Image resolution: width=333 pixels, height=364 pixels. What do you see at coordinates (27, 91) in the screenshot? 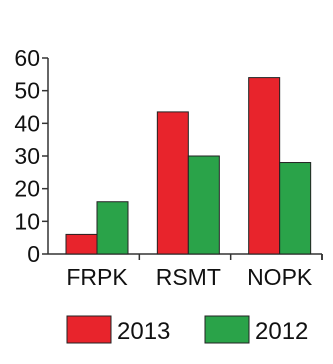
I see `y-tick-label: 50` at bounding box center [27, 91].